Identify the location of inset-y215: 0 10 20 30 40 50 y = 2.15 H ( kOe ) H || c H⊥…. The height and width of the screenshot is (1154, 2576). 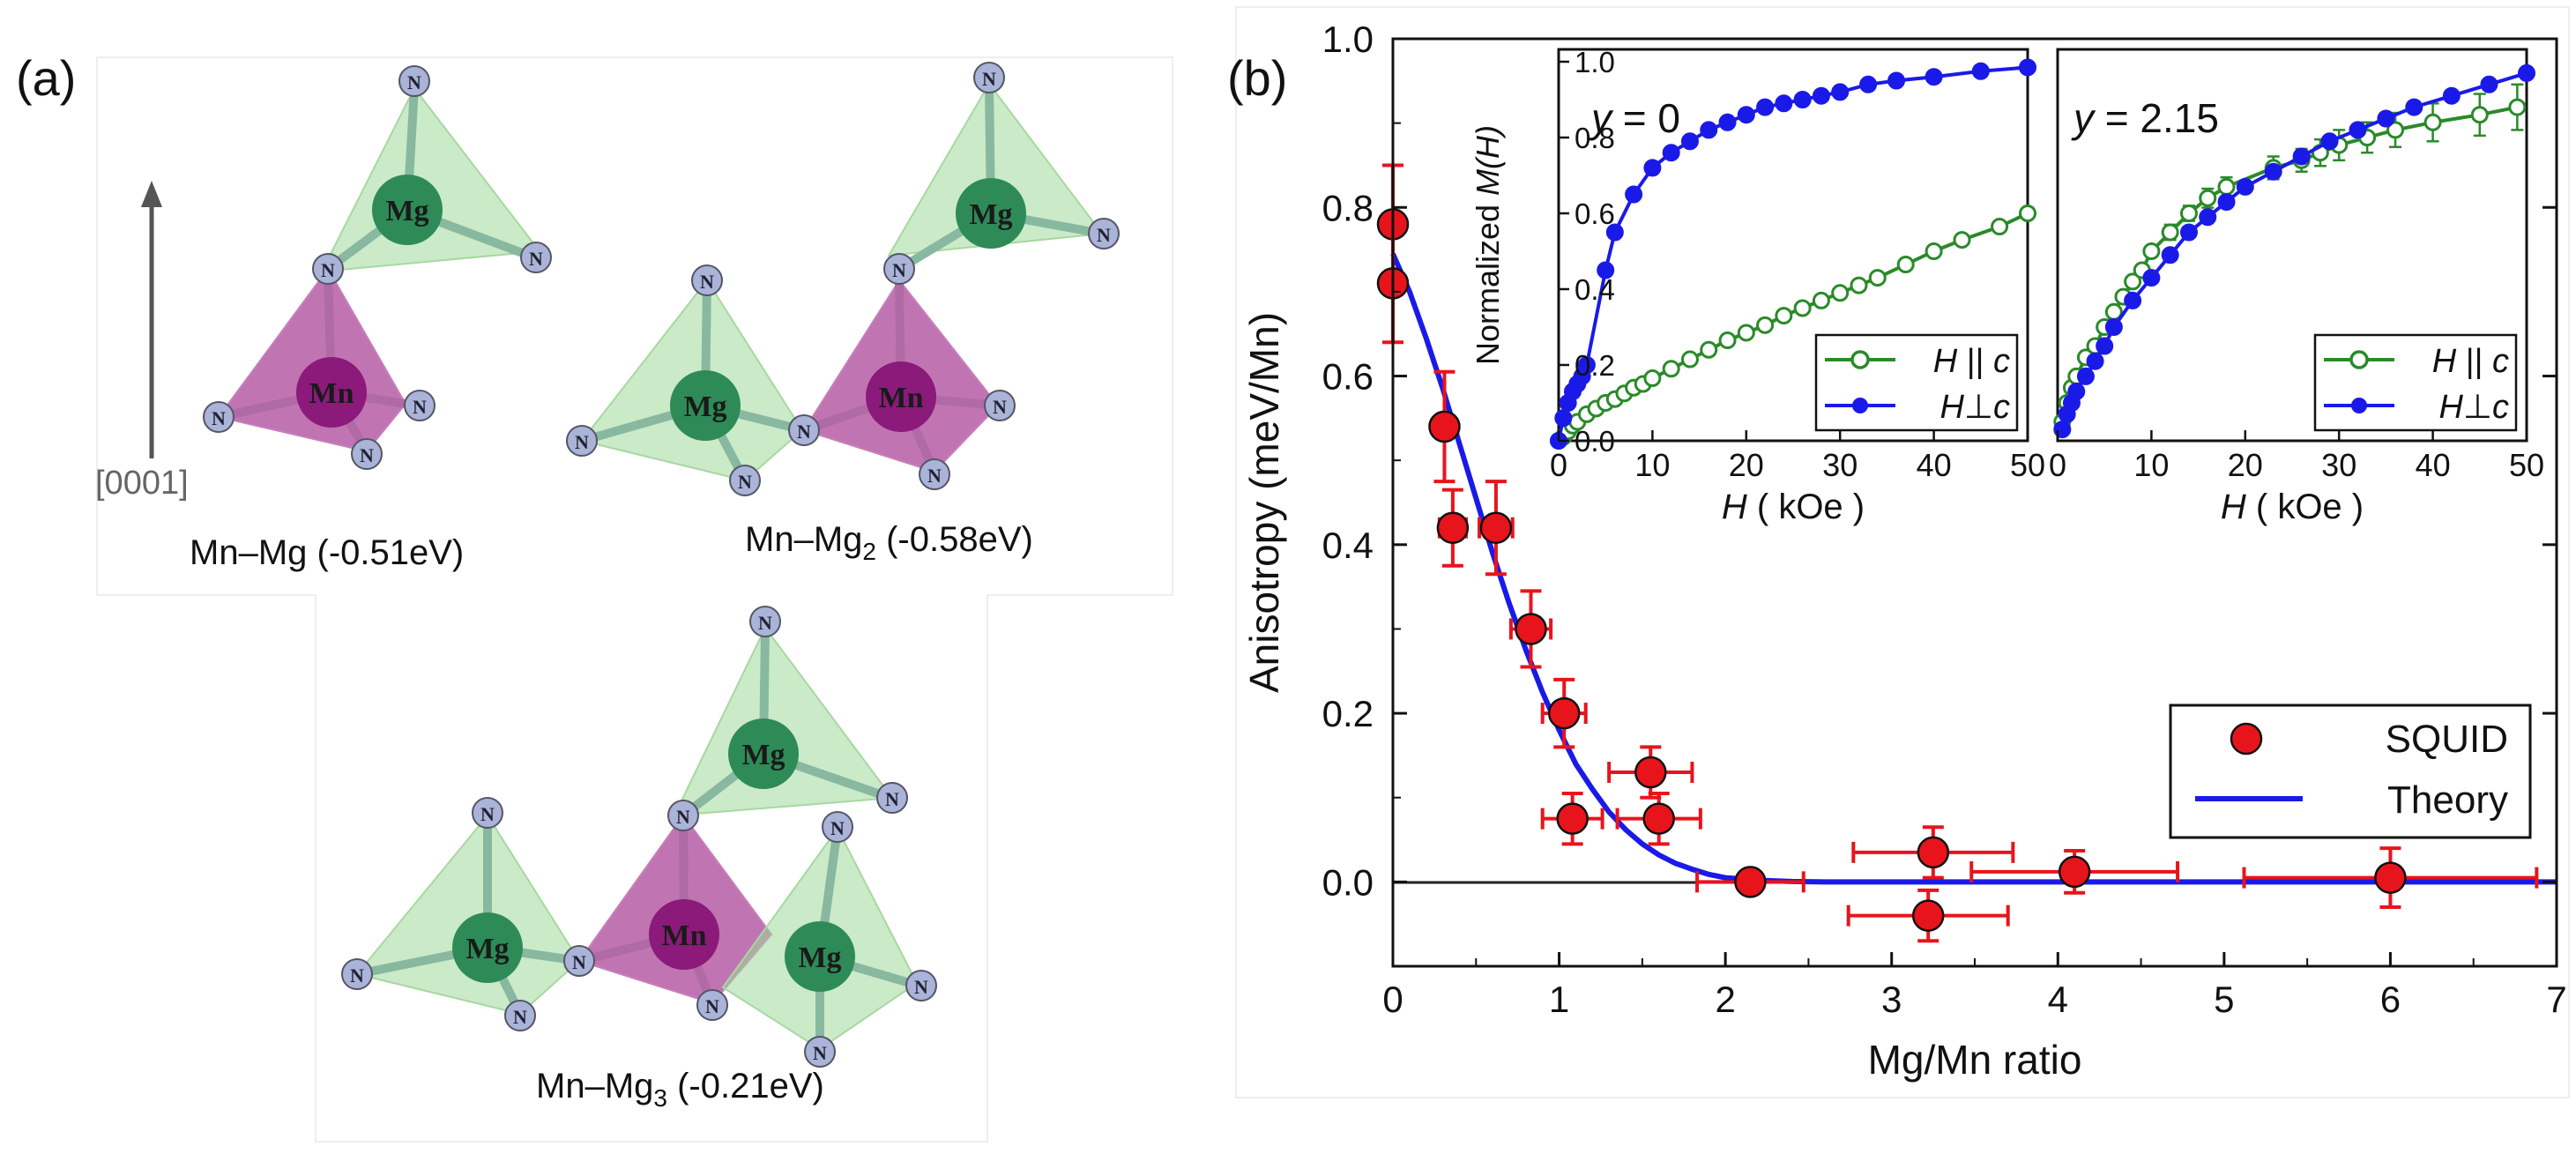
(2297, 287).